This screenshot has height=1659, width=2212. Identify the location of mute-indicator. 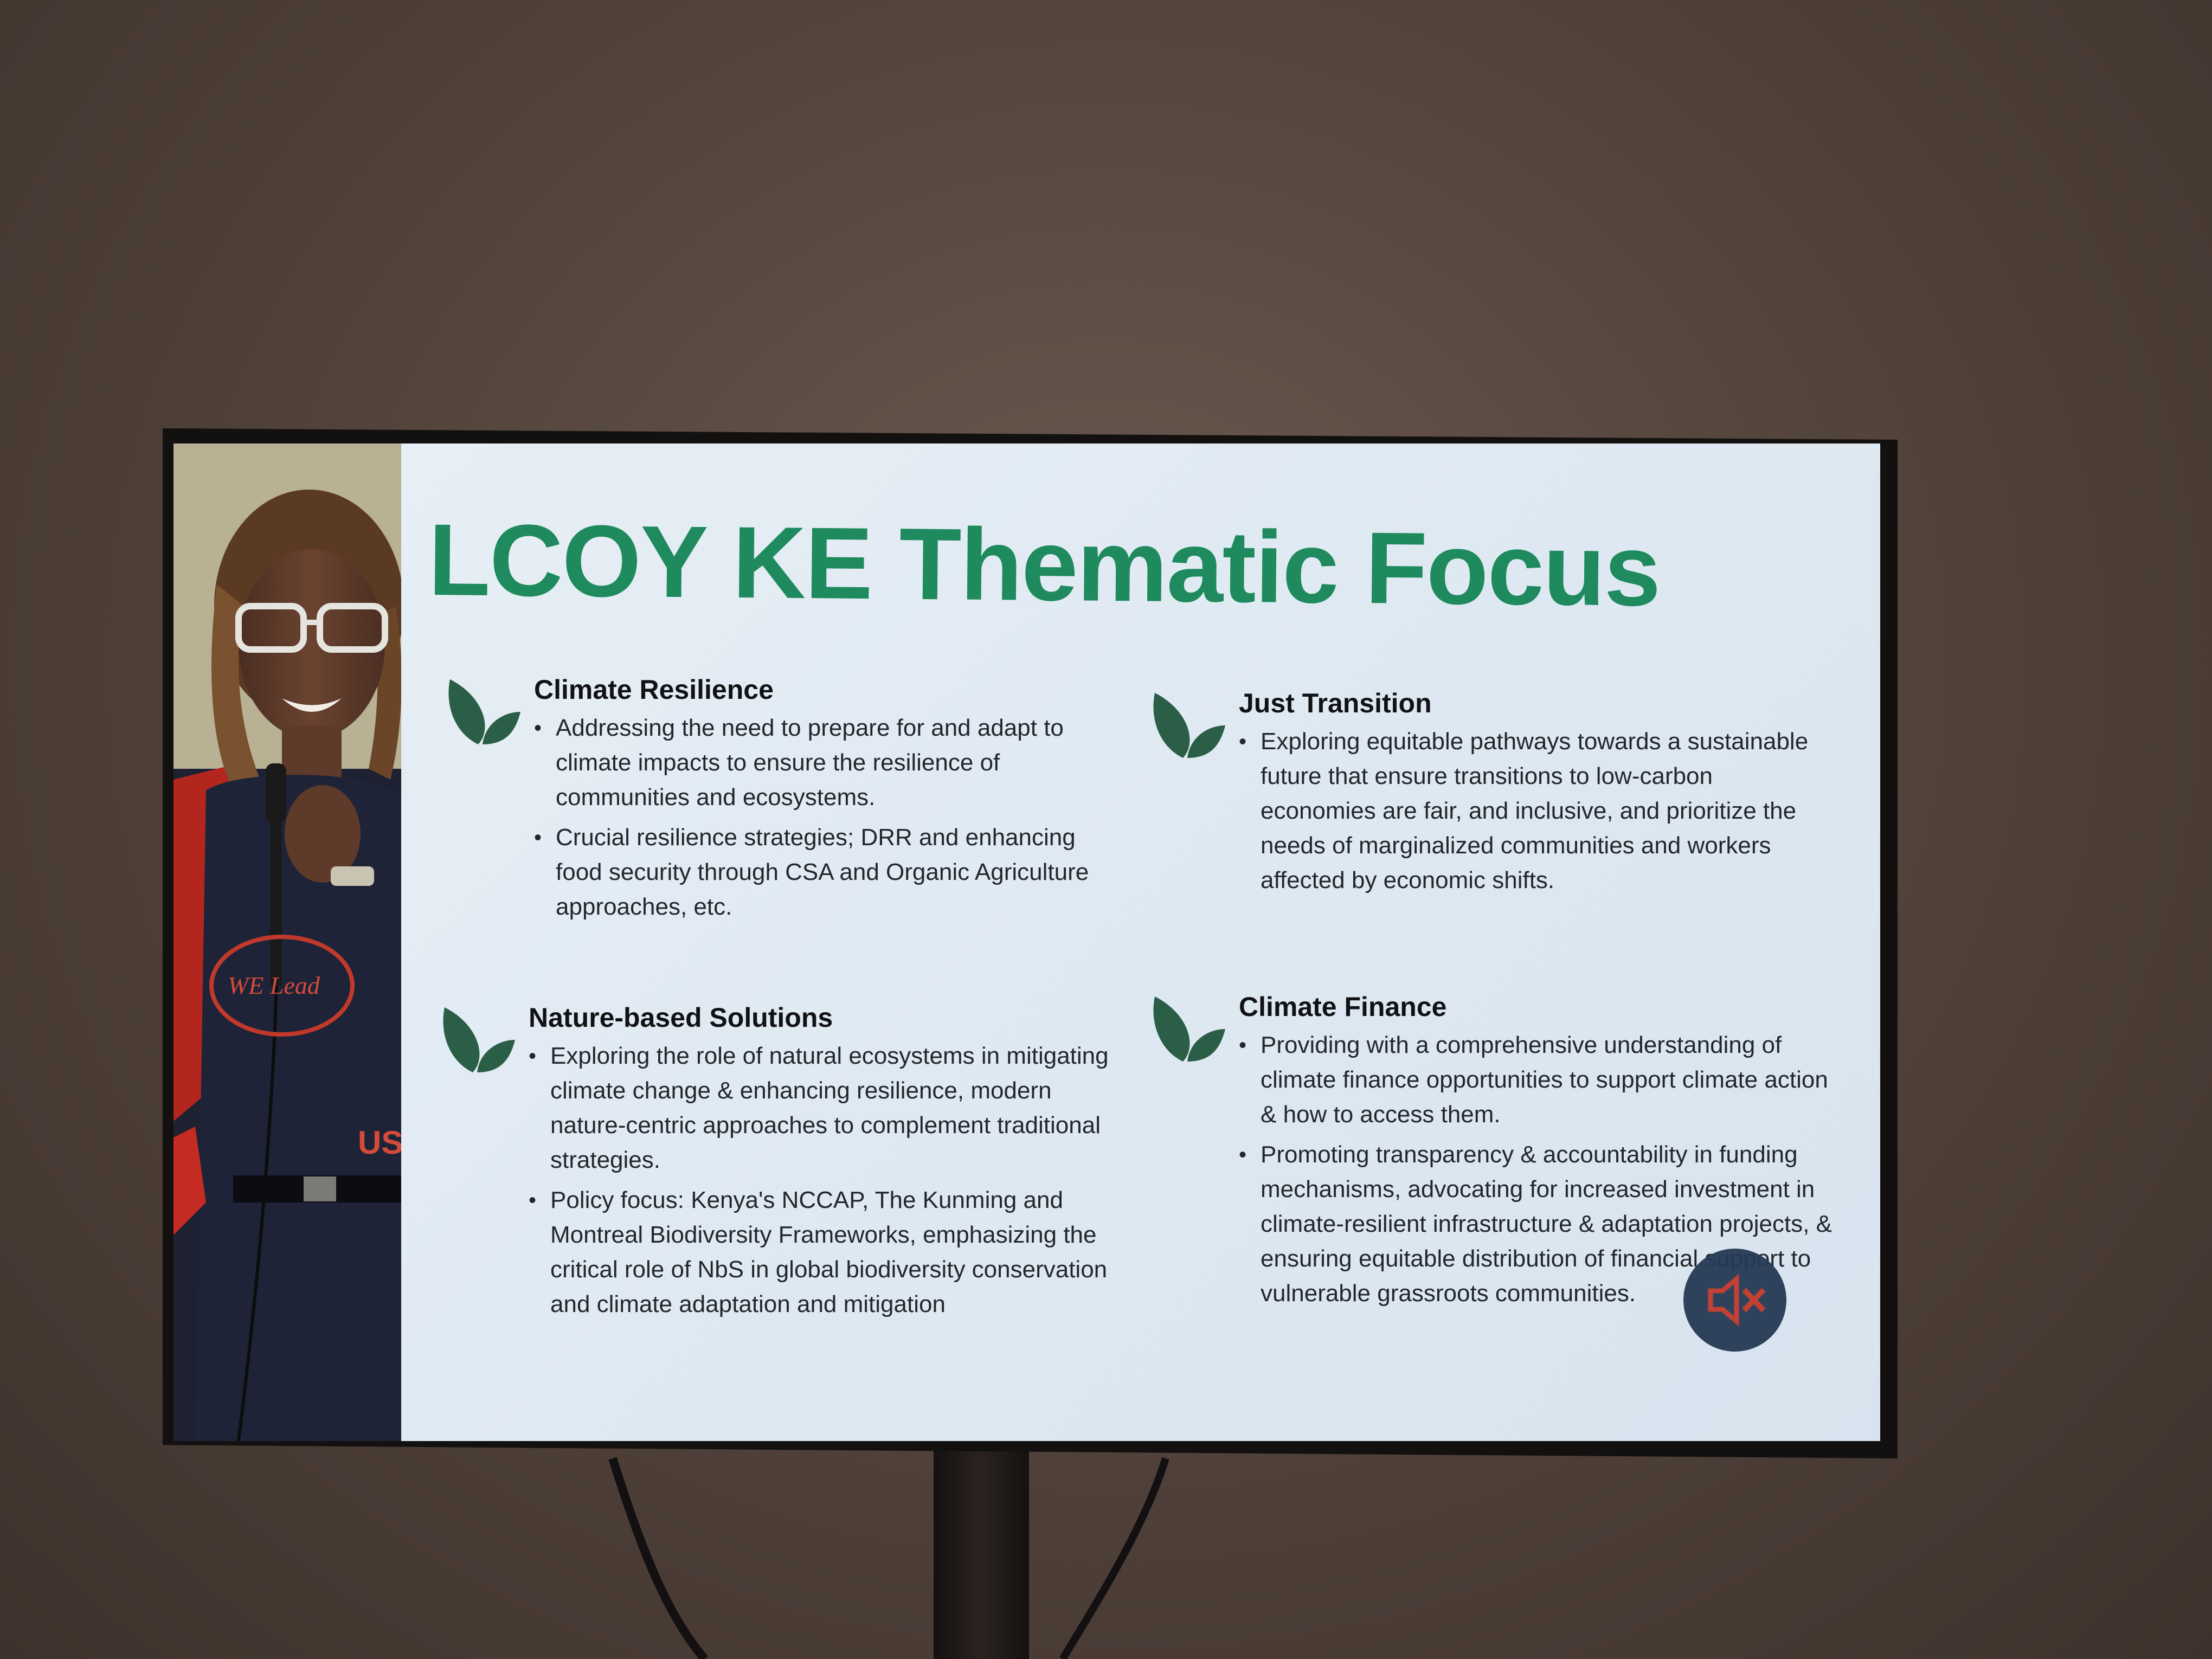
(1734, 1300).